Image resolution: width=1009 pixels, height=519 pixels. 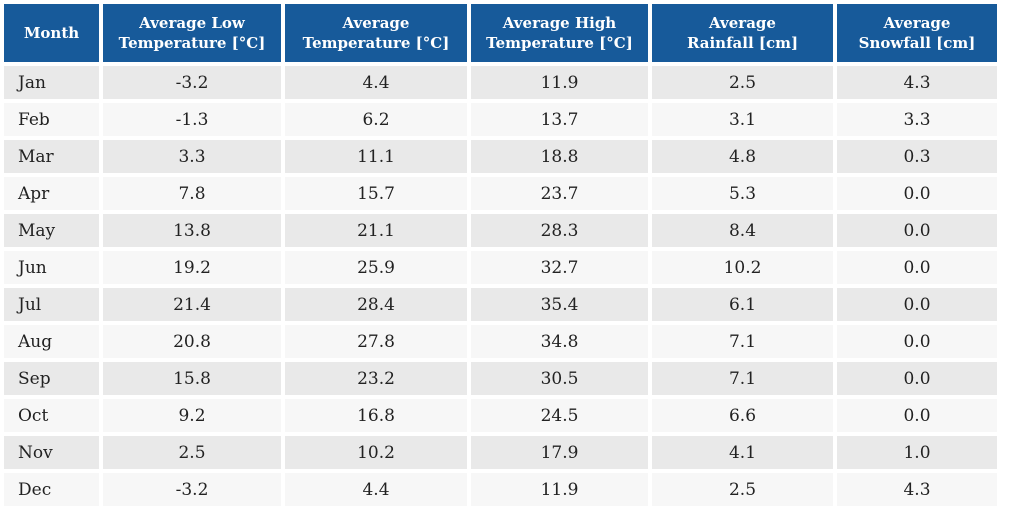 What do you see at coordinates (376, 33) in the screenshot?
I see `column-header-average: Average Temperature [°C]` at bounding box center [376, 33].